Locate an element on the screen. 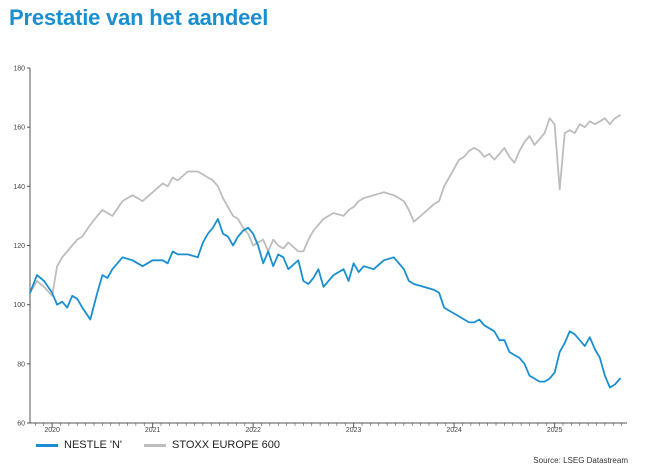  x-tick-label: 2025 is located at coordinates (555, 430).